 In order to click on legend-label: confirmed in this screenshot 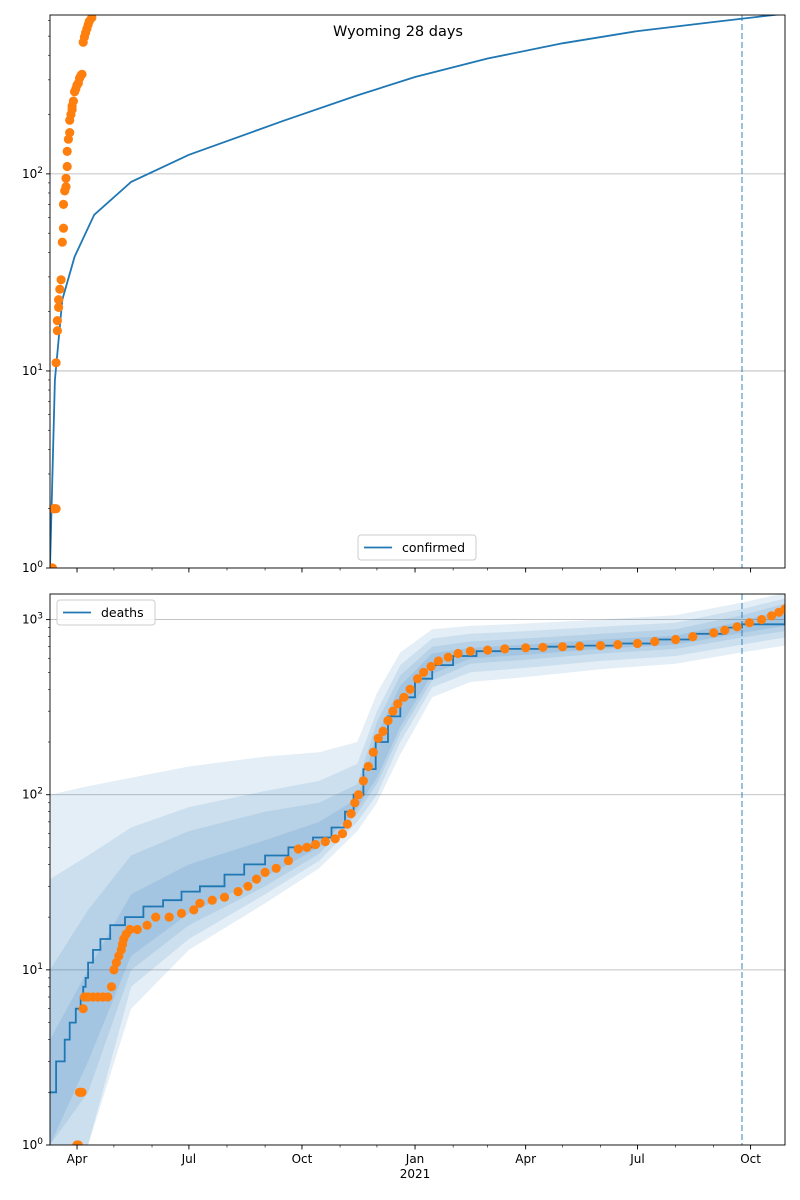, I will do `click(433, 547)`.